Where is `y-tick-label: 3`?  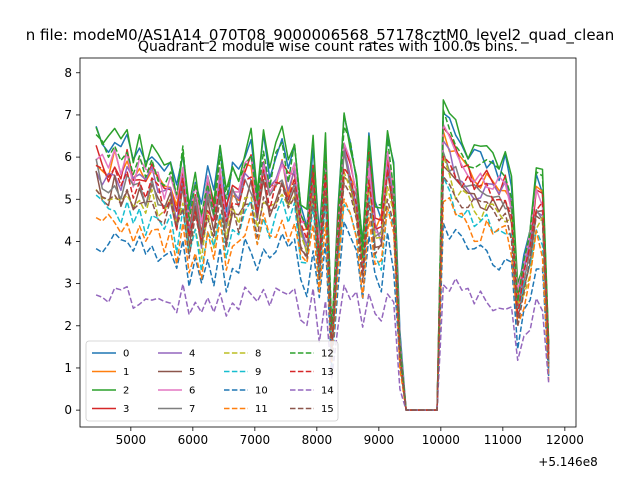
y-tick-label: 3 is located at coordinates (68, 284).